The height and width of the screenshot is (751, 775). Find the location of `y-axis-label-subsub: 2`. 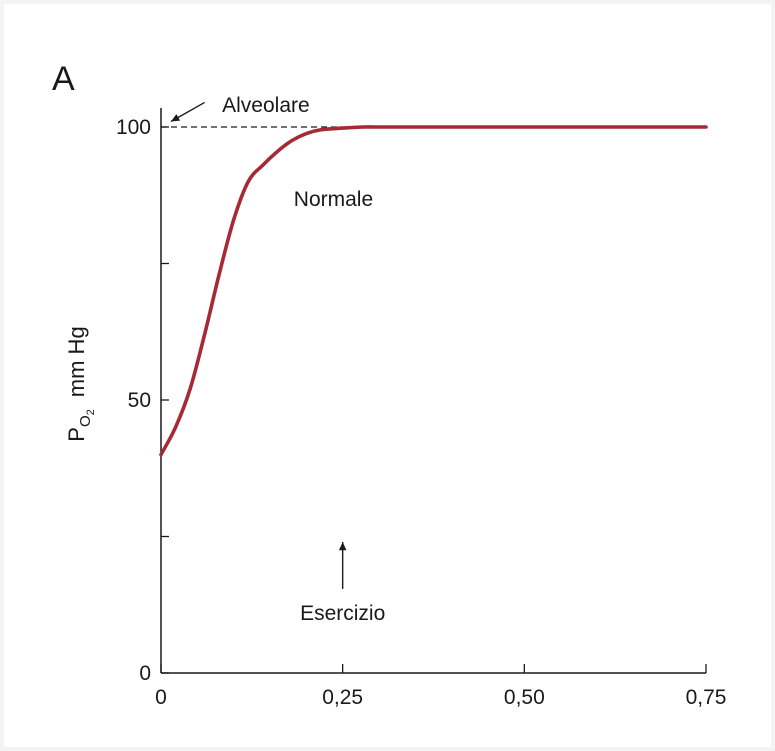

y-axis-label-subsub: 2 is located at coordinates (91, 412).